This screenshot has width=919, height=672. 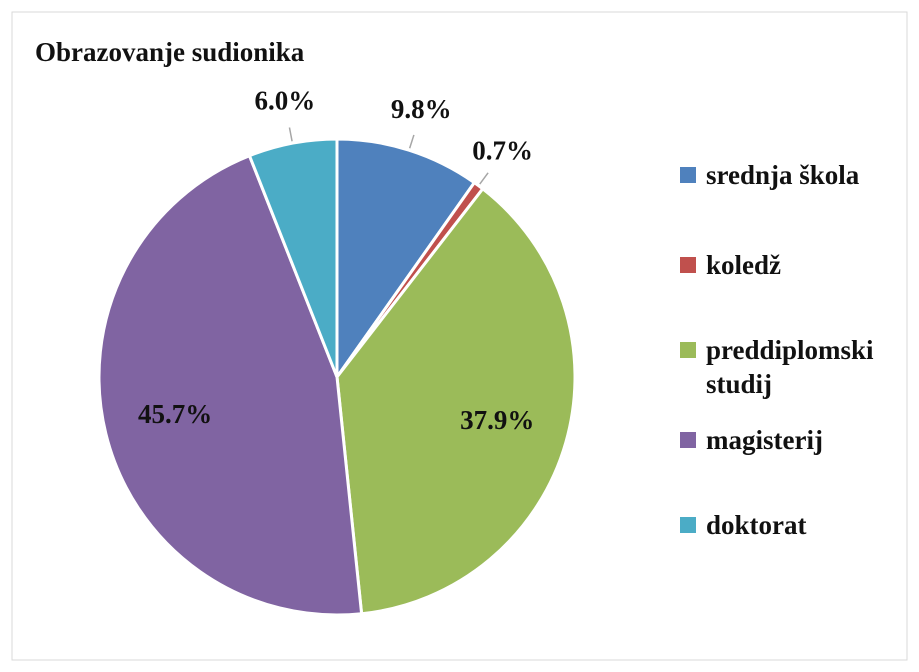 I want to click on legend-item: srednja škola, so click(x=795, y=175).